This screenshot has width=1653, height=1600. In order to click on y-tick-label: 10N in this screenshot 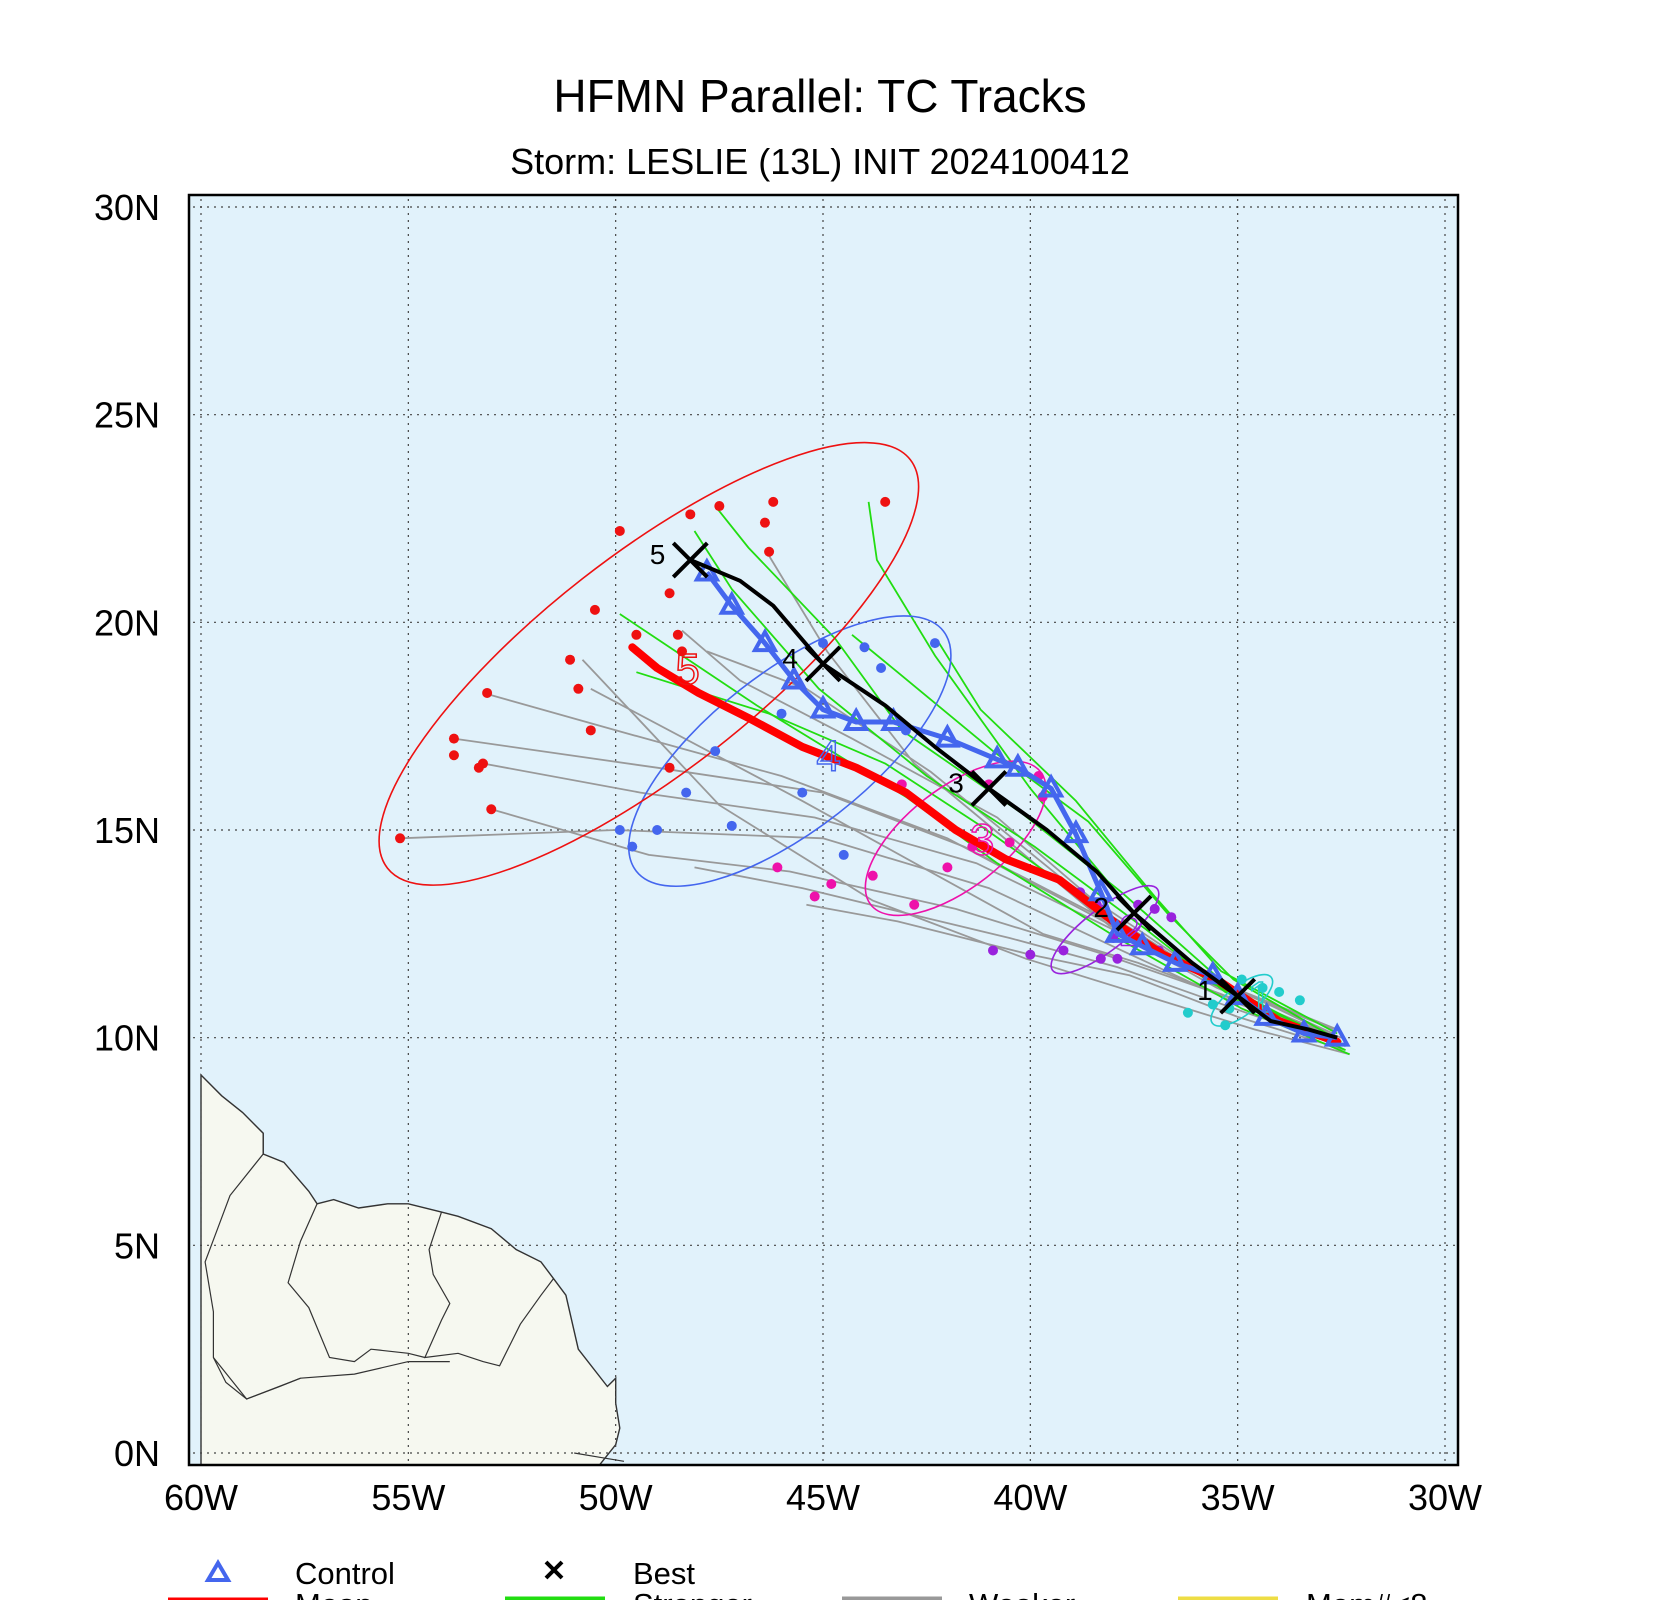, I will do `click(127, 1038)`.